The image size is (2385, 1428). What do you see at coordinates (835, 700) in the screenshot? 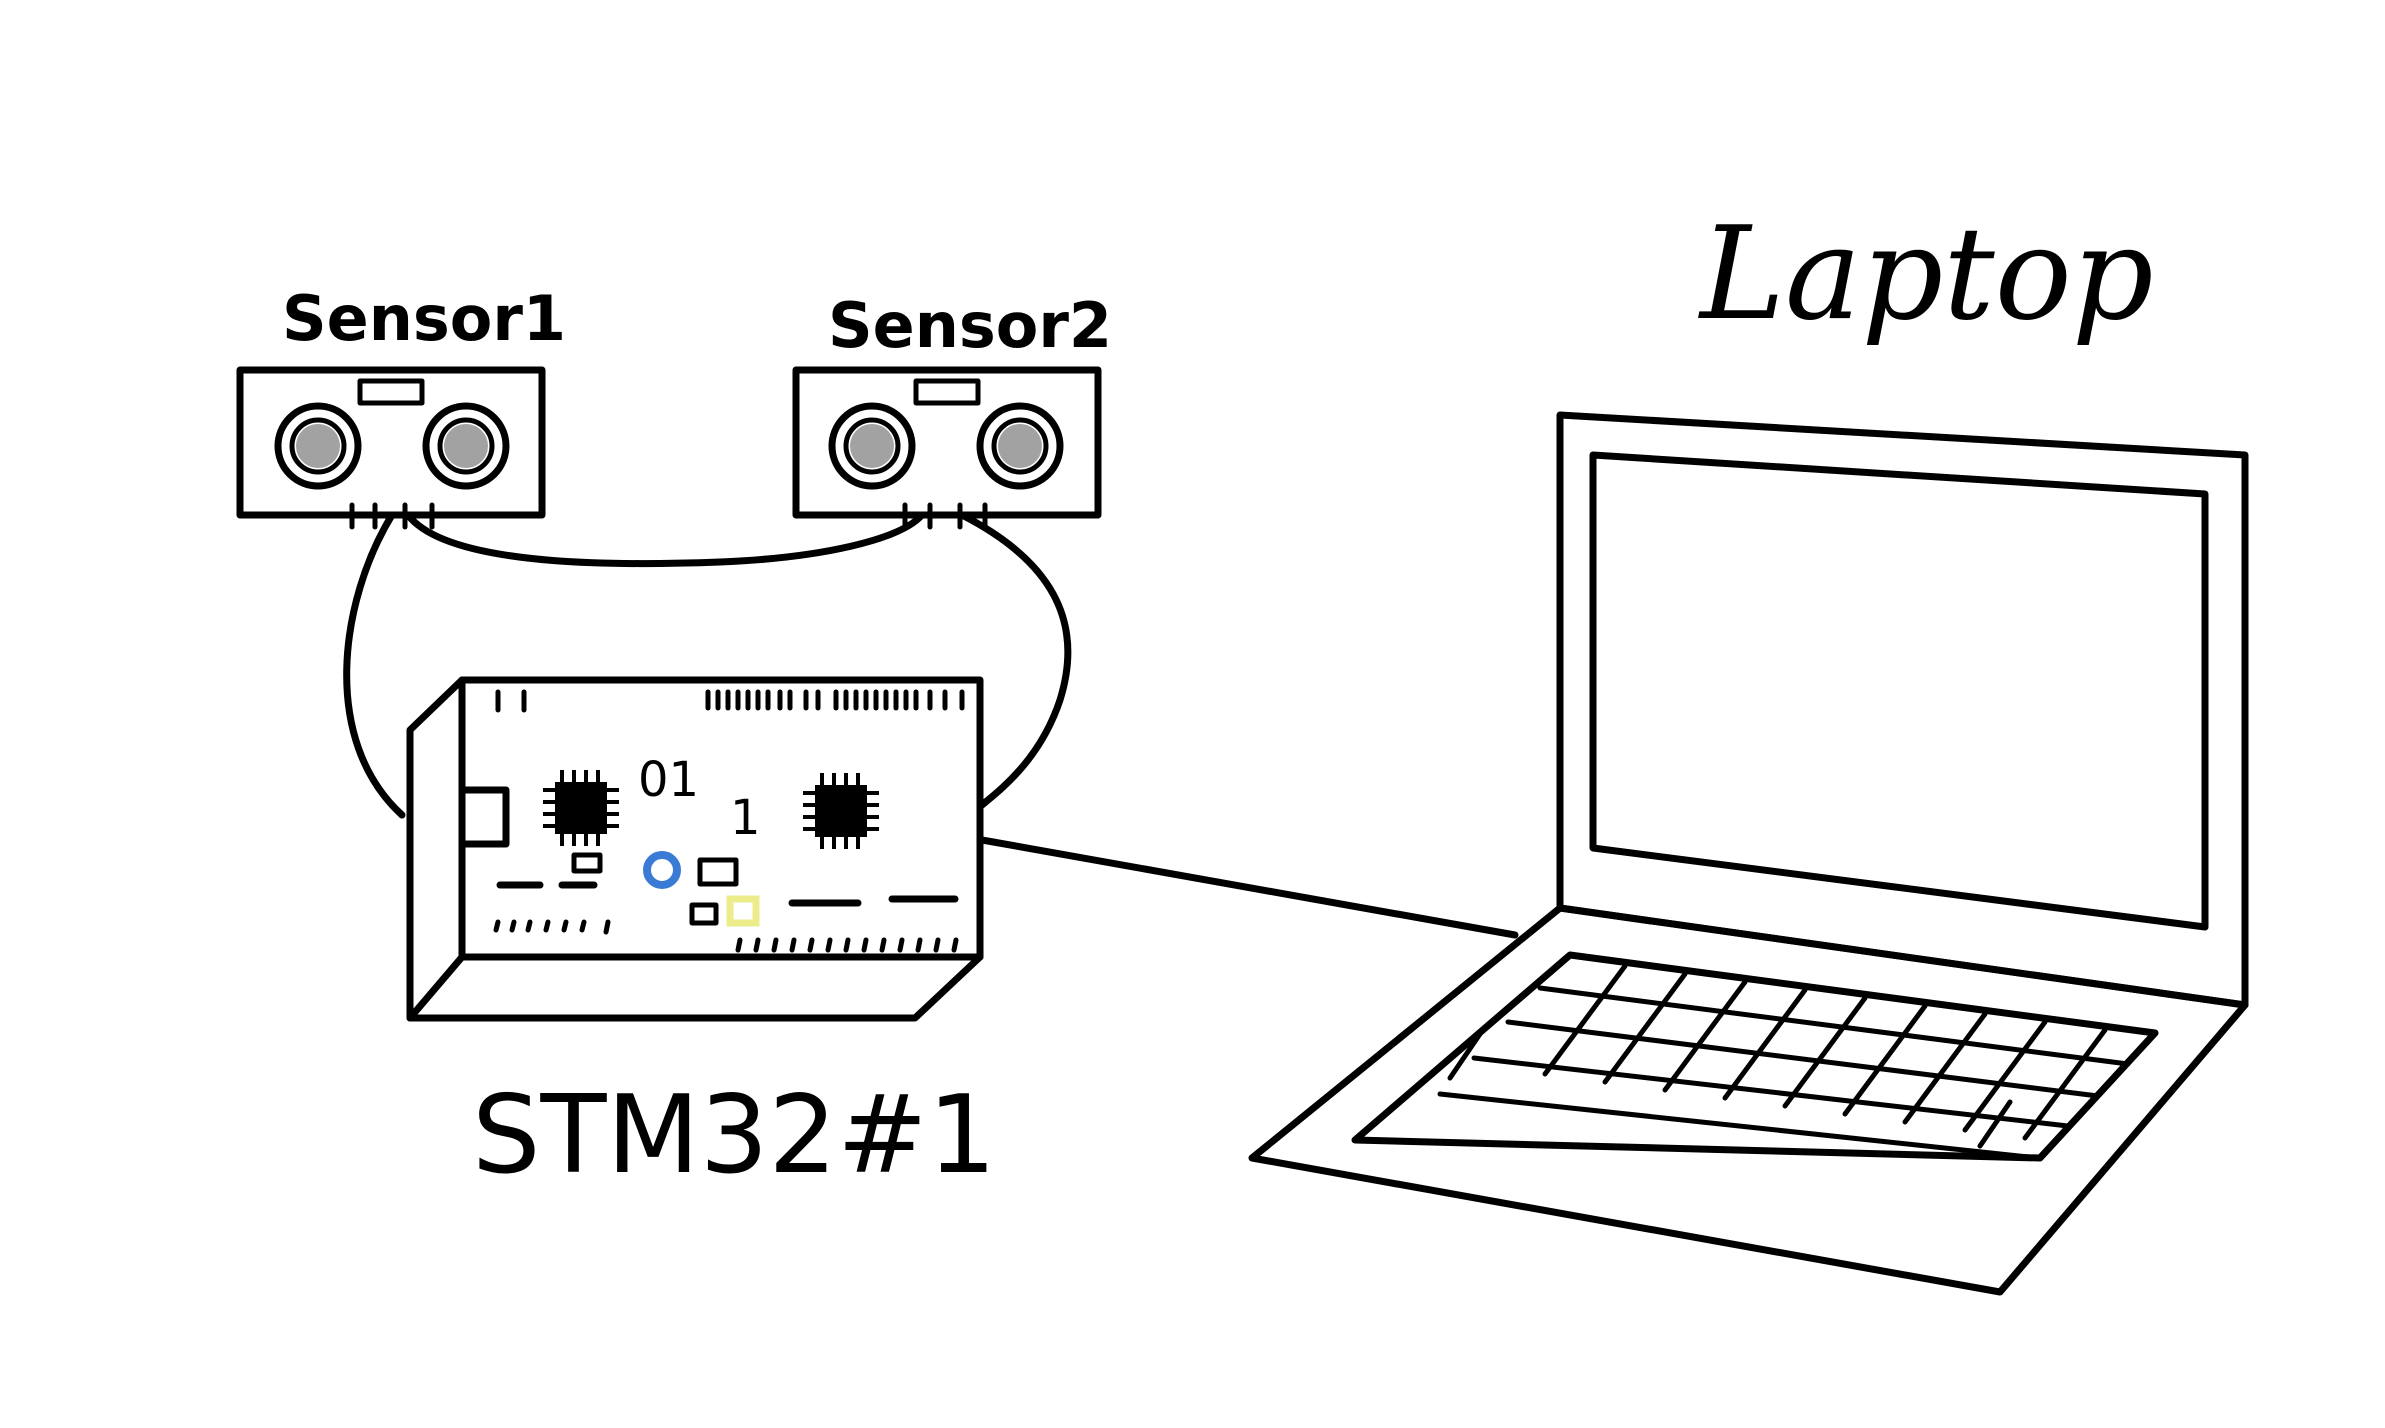
I see `pin-header-top` at bounding box center [835, 700].